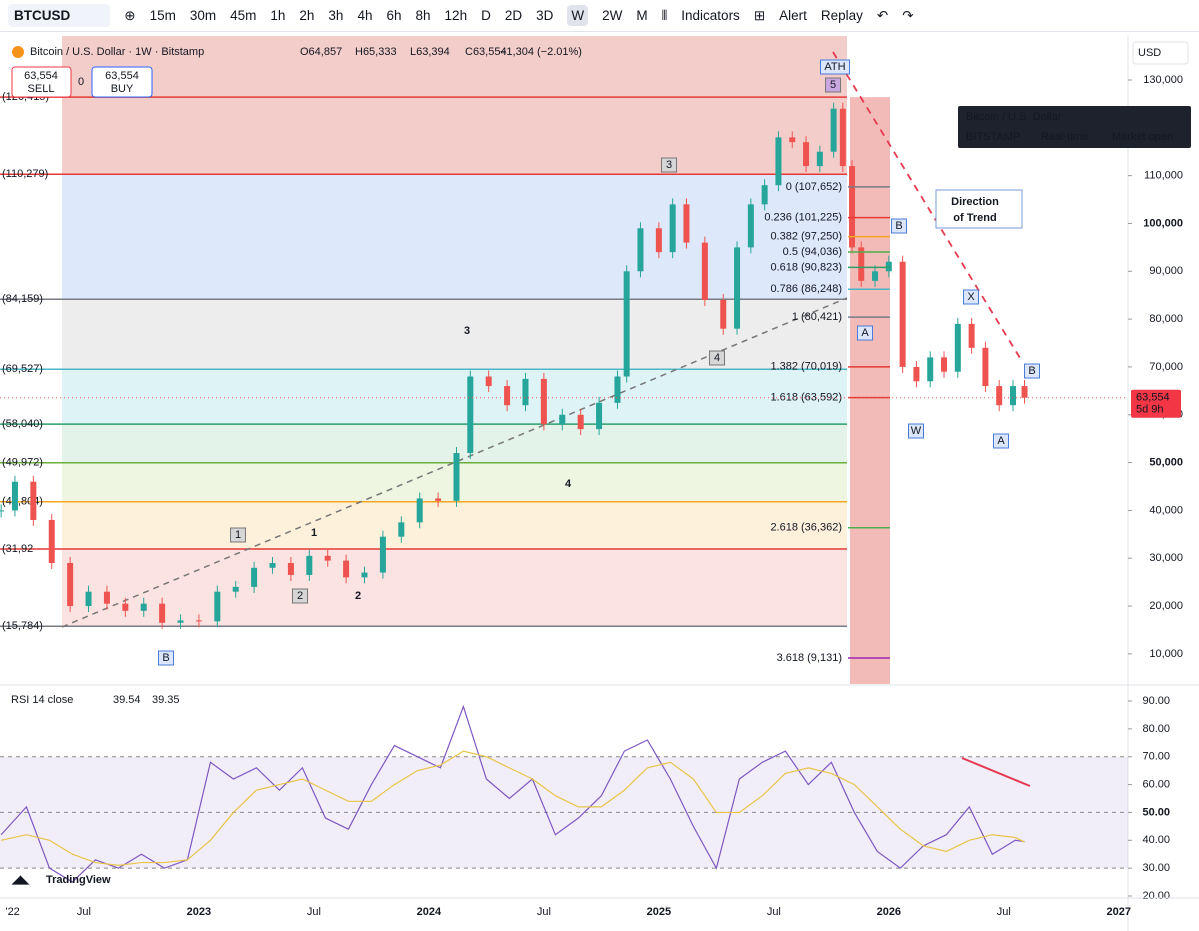 This screenshot has width=1199, height=931. Describe the element at coordinates (806, 367) in the screenshot. I see `fib-label: 1.382 (70,019)` at that location.